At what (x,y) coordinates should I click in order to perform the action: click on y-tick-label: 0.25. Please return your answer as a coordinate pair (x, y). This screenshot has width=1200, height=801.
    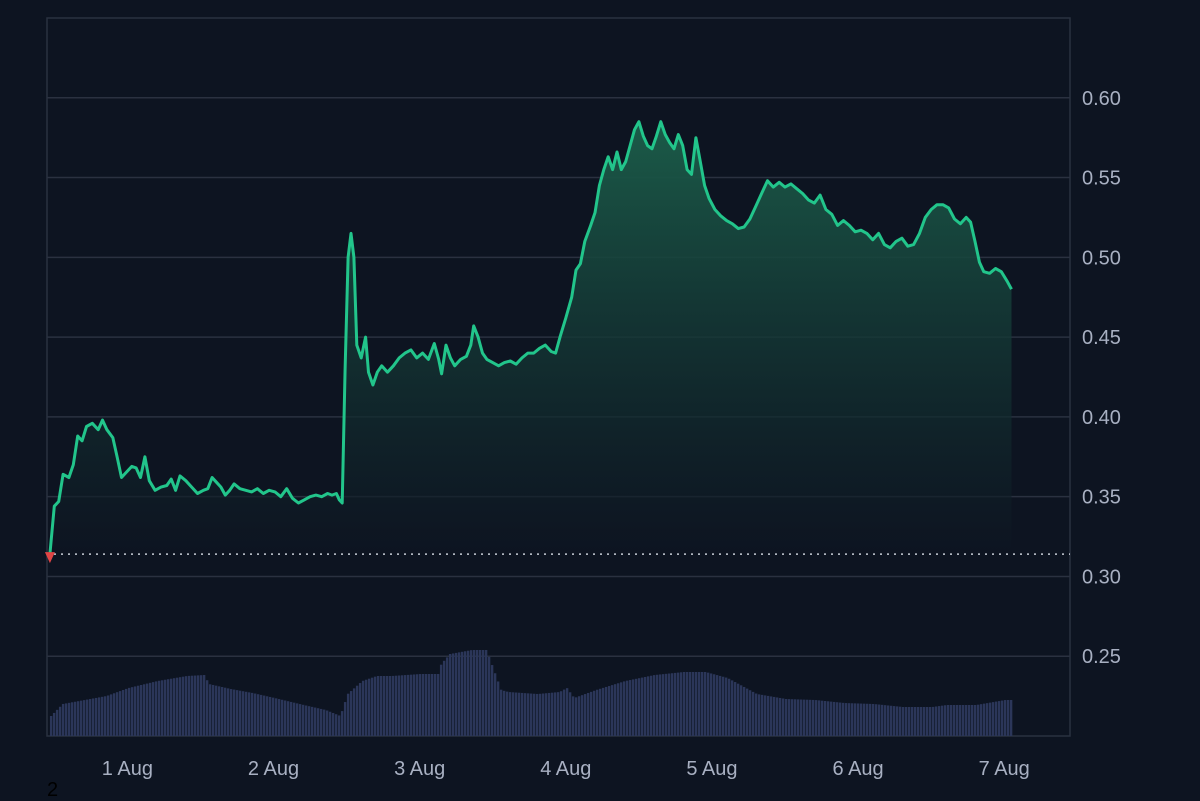
    Looking at the image, I should click on (1101, 657).